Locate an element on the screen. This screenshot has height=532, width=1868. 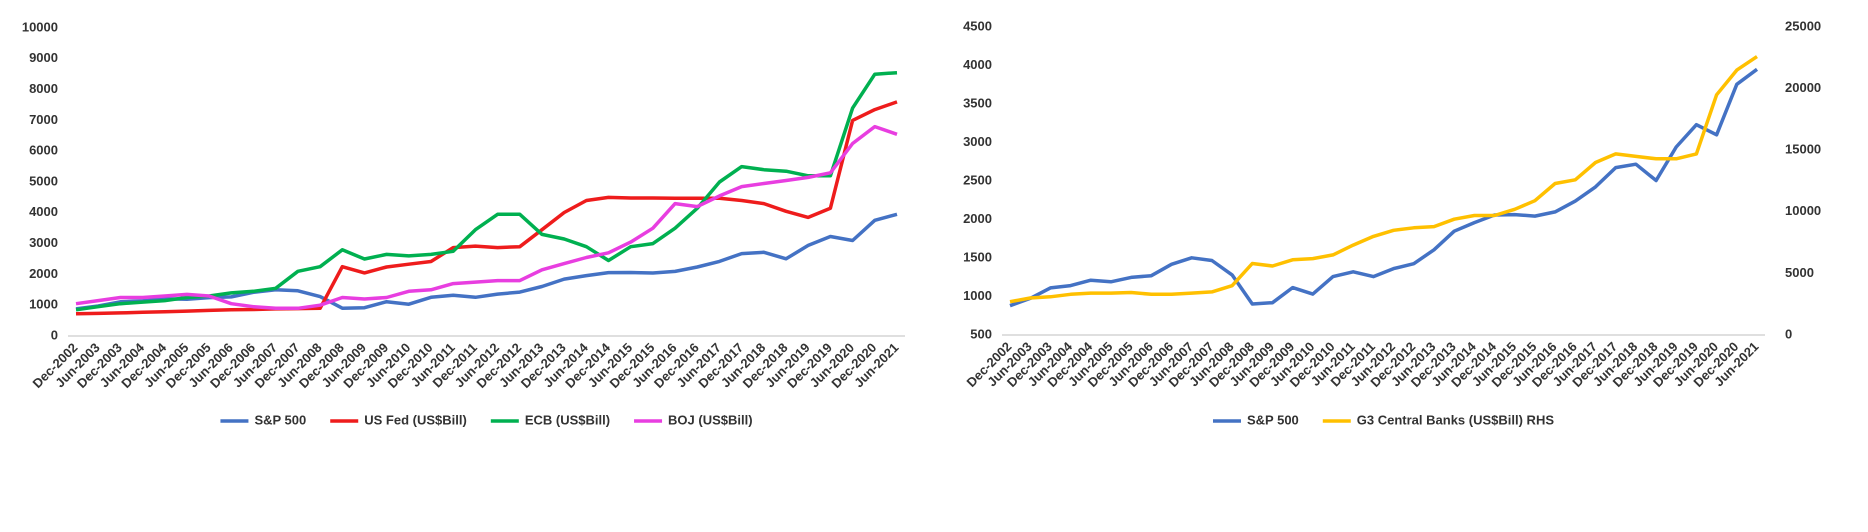
y2-tick-label: 15000 is located at coordinates (1803, 149).